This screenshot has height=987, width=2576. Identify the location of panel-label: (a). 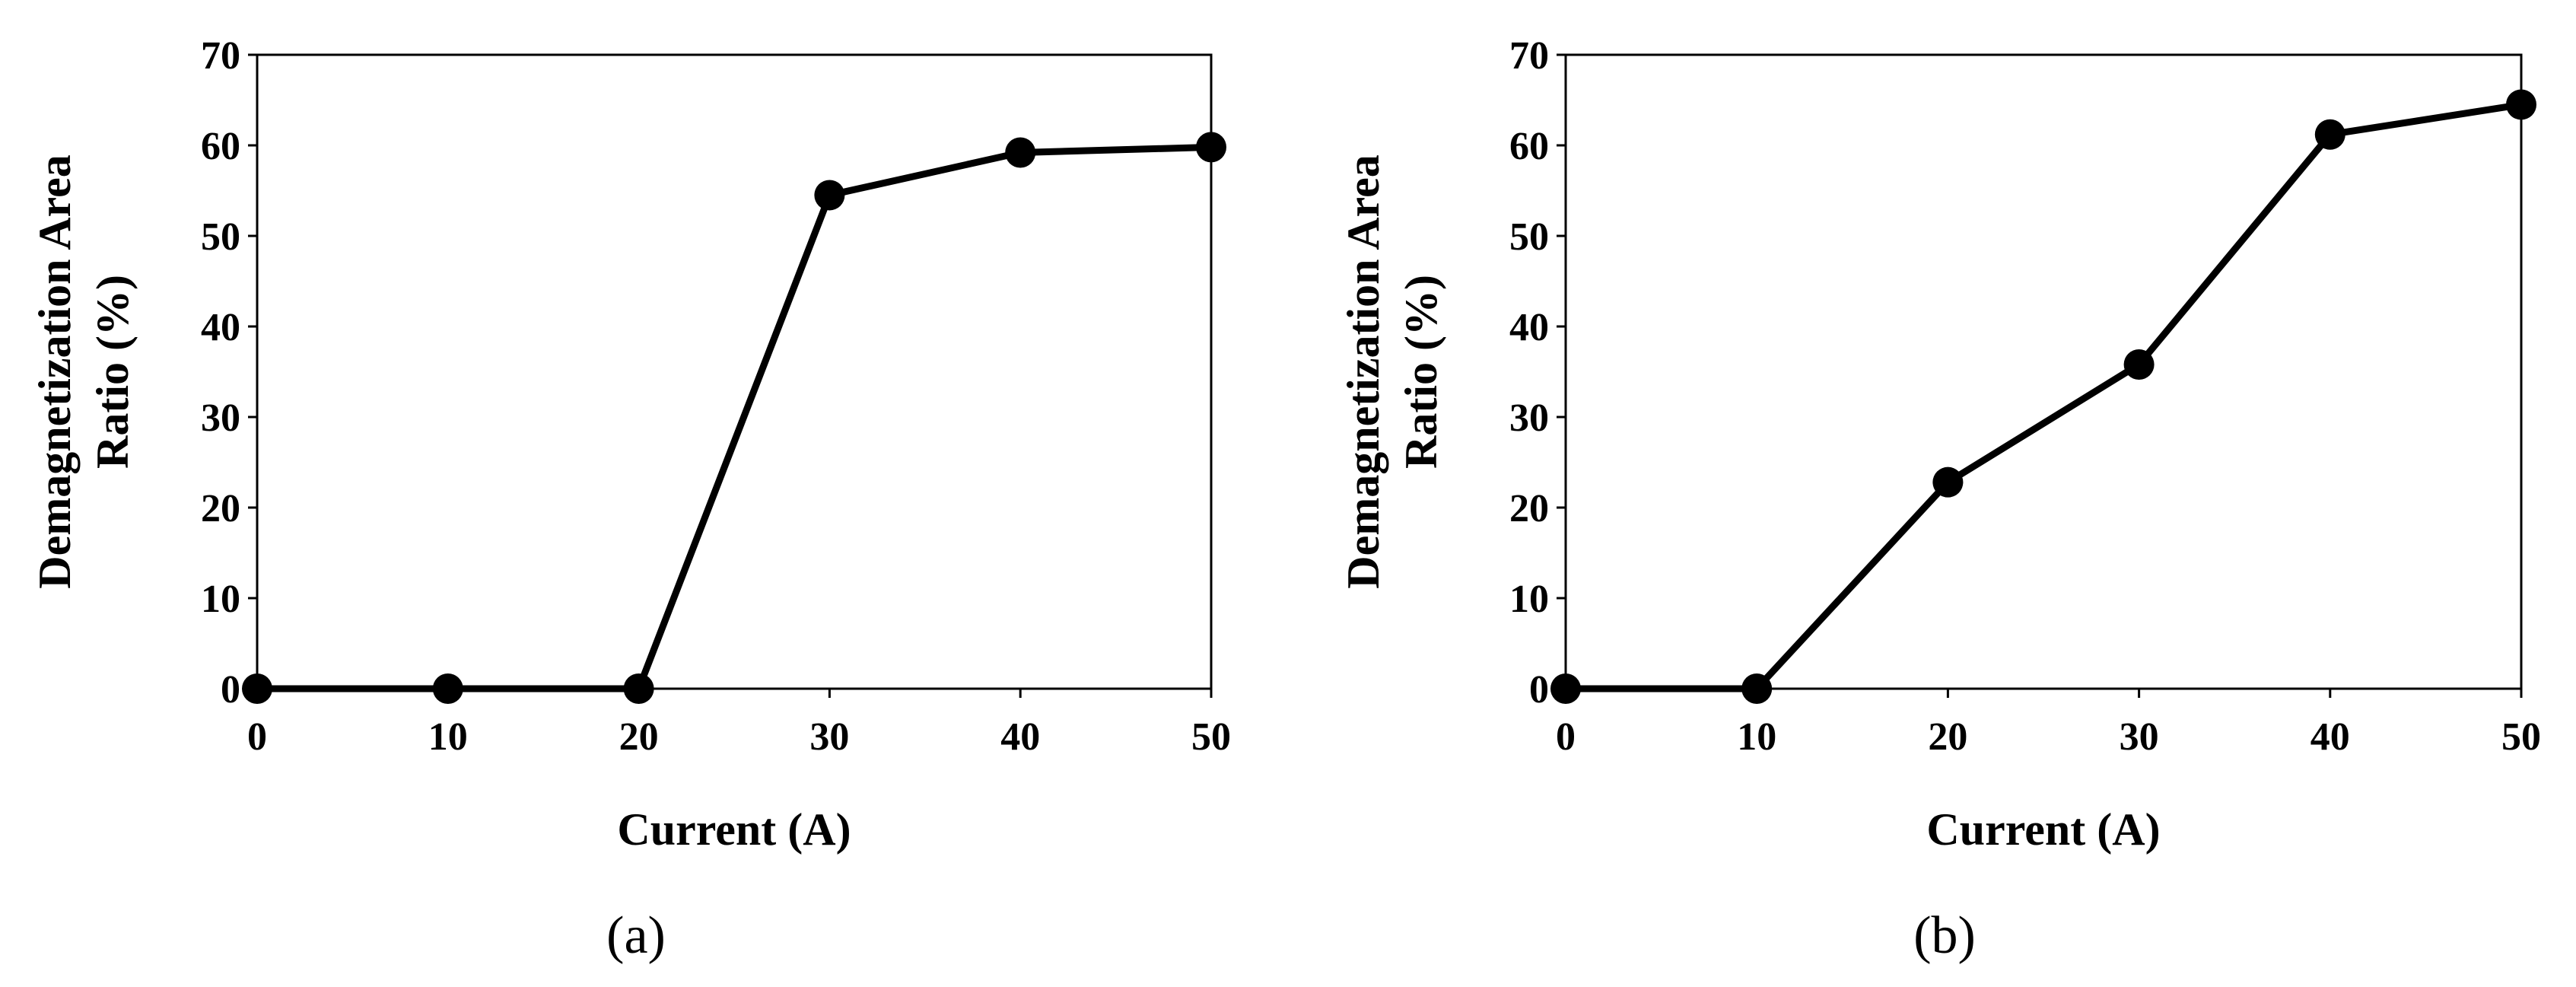
(636, 935).